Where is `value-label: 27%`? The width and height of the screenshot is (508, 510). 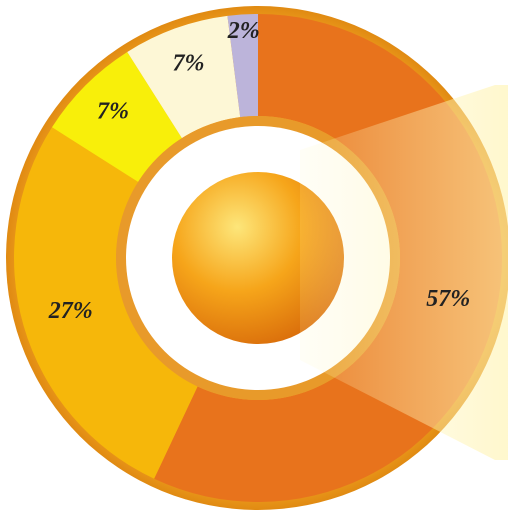 value-label: 27% is located at coordinates (70, 311).